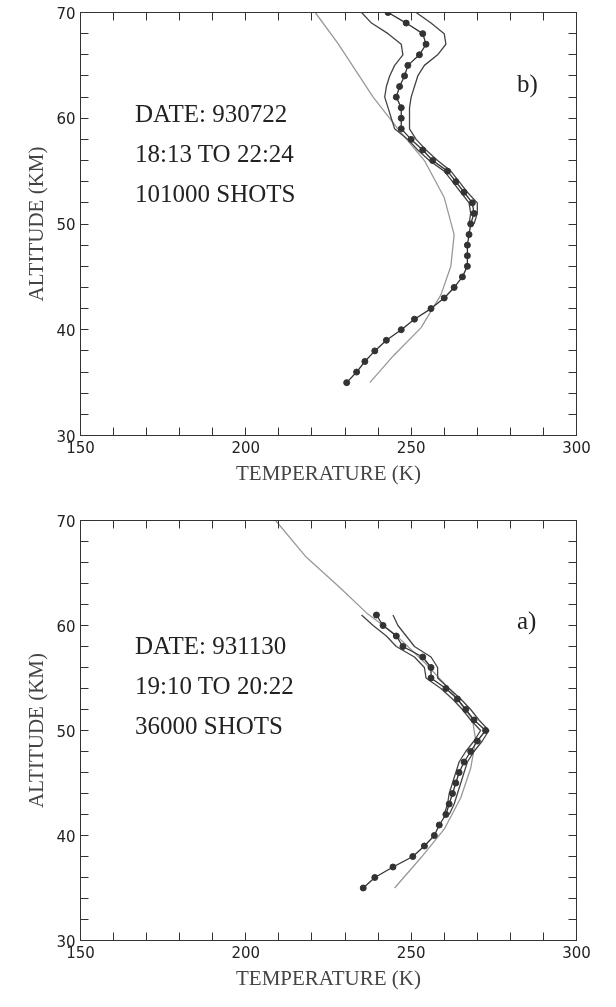 The image size is (616, 1007). Describe the element at coordinates (527, 84) in the screenshot. I see `annotation: b)` at that location.